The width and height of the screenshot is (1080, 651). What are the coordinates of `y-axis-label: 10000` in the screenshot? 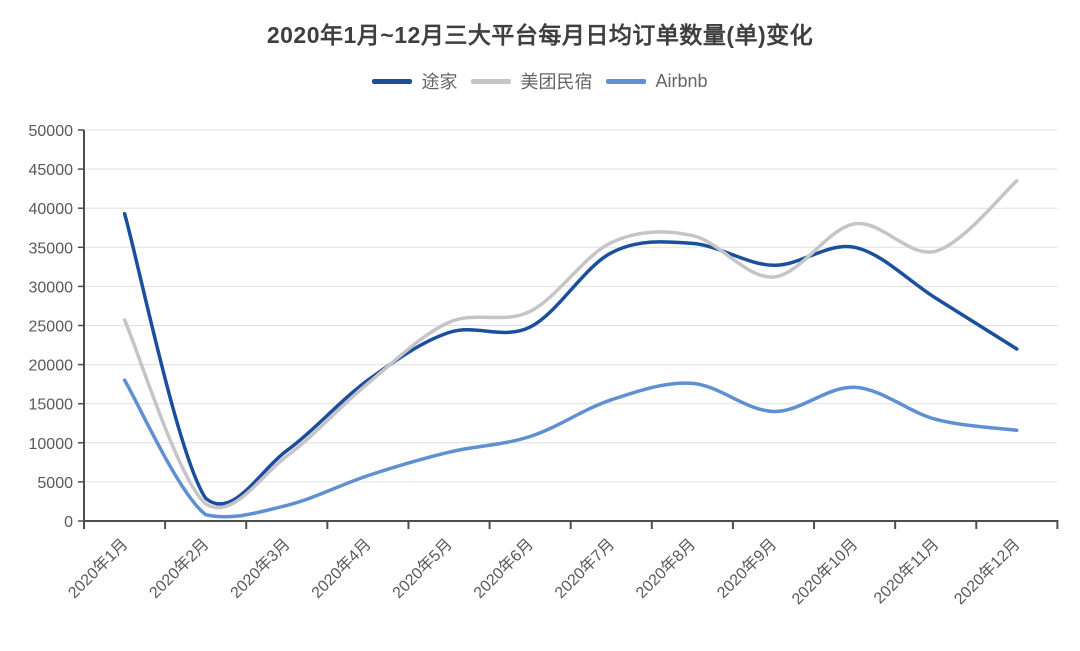 It's located at (51, 444).